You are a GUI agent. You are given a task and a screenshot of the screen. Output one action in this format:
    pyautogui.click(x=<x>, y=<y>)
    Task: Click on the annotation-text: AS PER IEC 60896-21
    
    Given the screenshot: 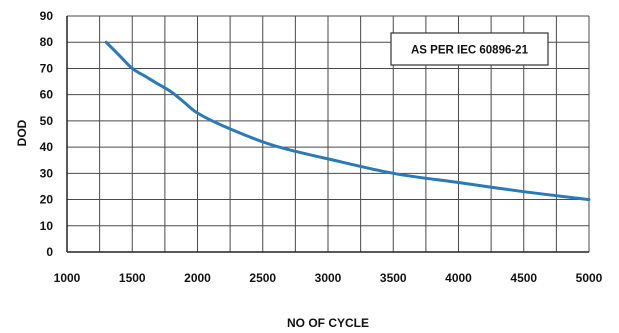 What is the action you would take?
    pyautogui.click(x=470, y=51)
    